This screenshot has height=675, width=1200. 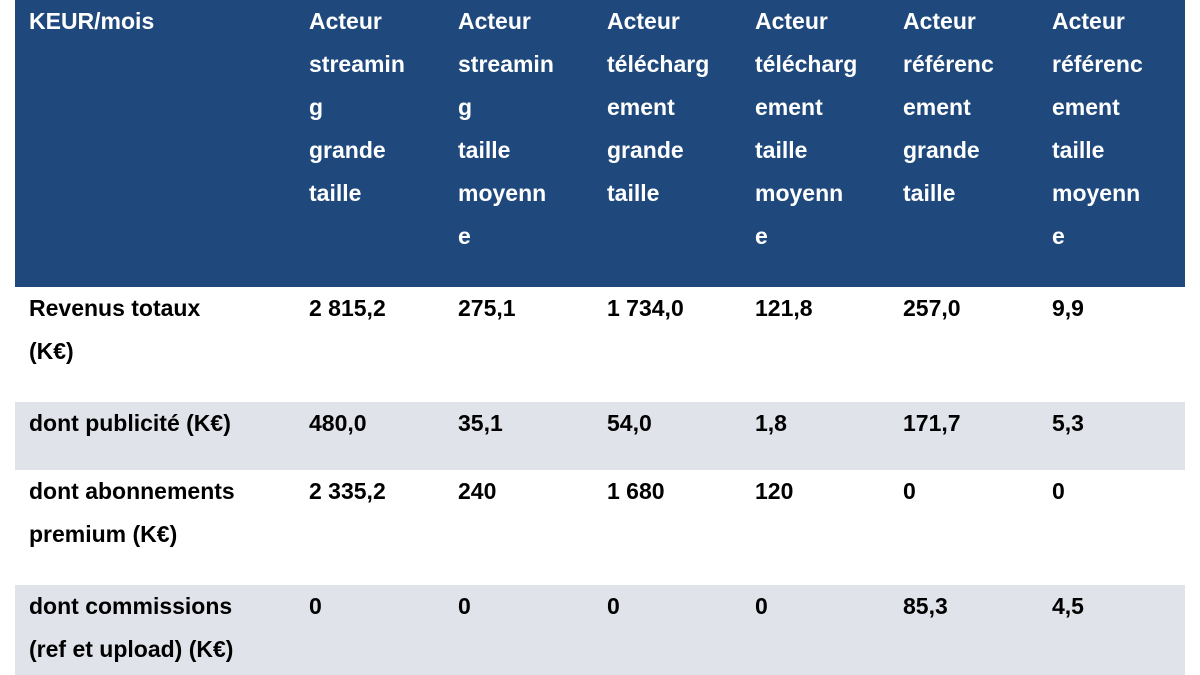 I want to click on table-cell: 4,5, so click(x=1068, y=606).